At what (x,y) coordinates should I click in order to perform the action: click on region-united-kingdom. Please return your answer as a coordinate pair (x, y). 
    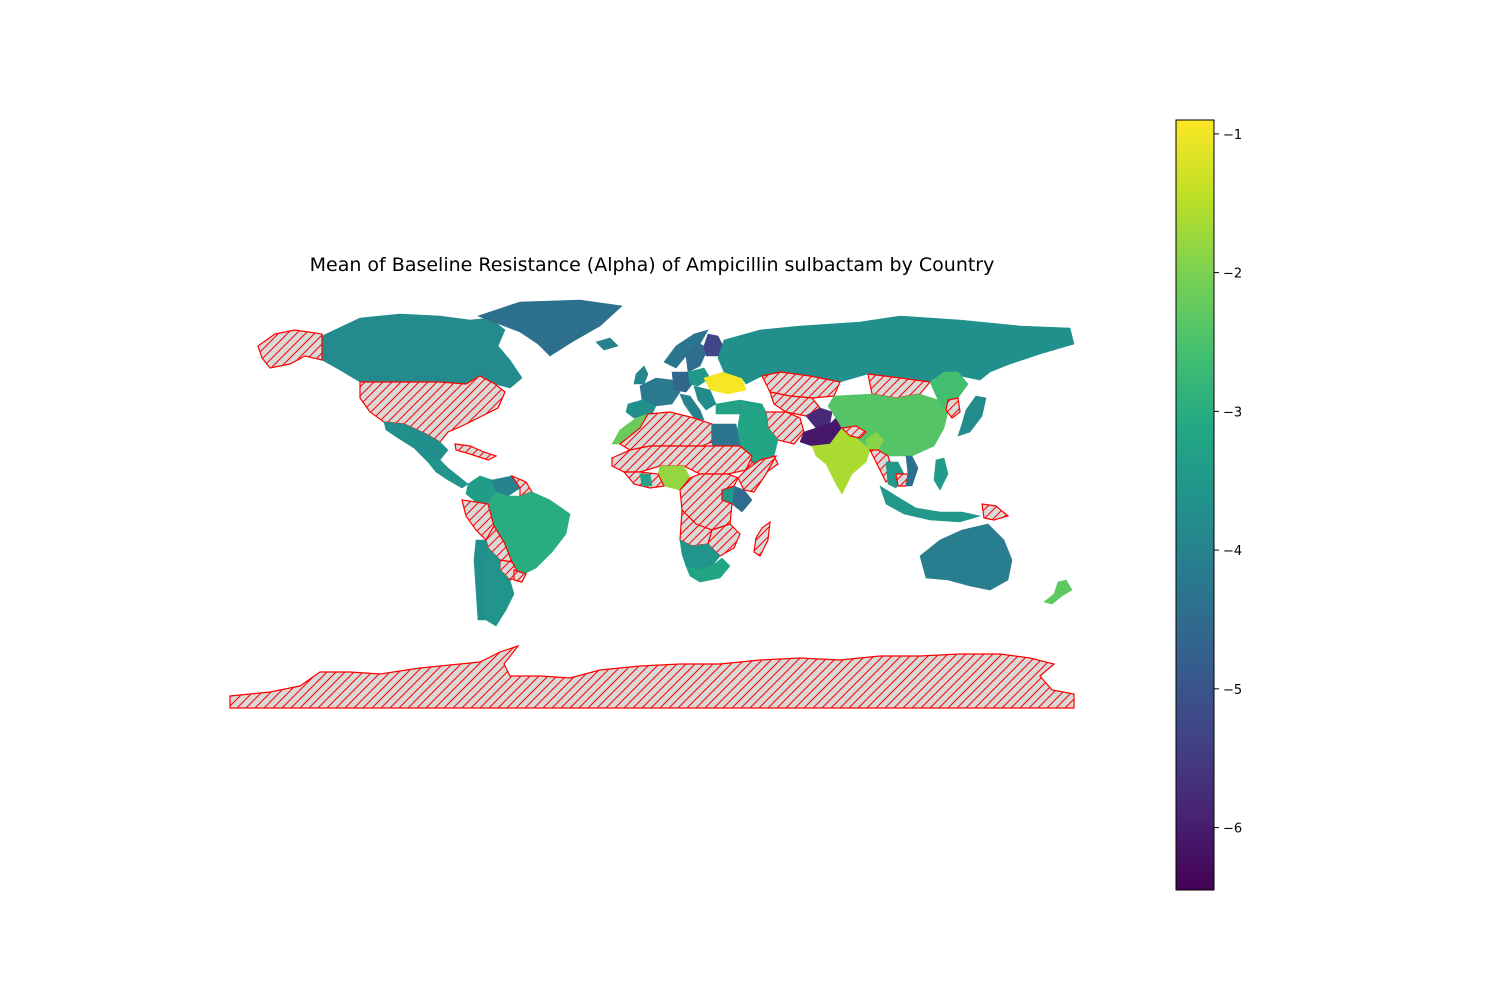
    Looking at the image, I should click on (641, 375).